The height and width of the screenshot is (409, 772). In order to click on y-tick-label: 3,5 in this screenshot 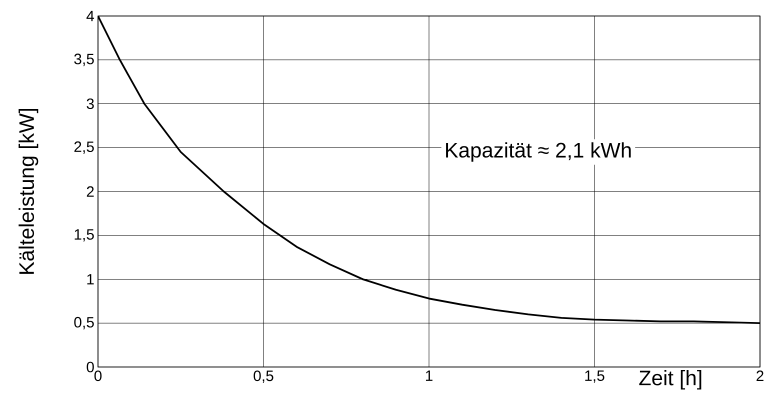, I will do `click(84, 60)`.